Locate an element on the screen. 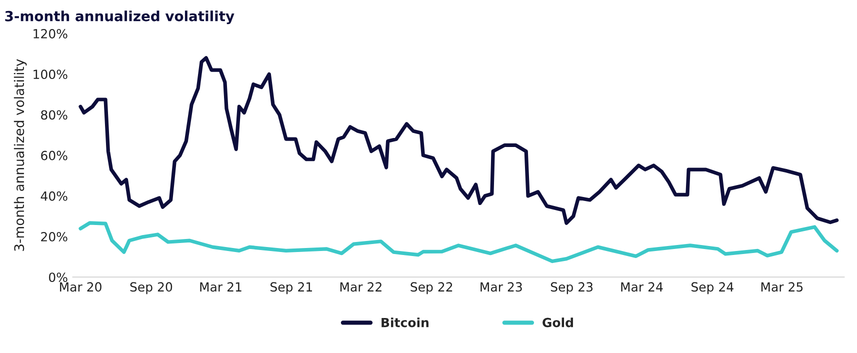 Image resolution: width=857 pixels, height=353 pixels. y-tick-label: 80% is located at coordinates (54, 115).